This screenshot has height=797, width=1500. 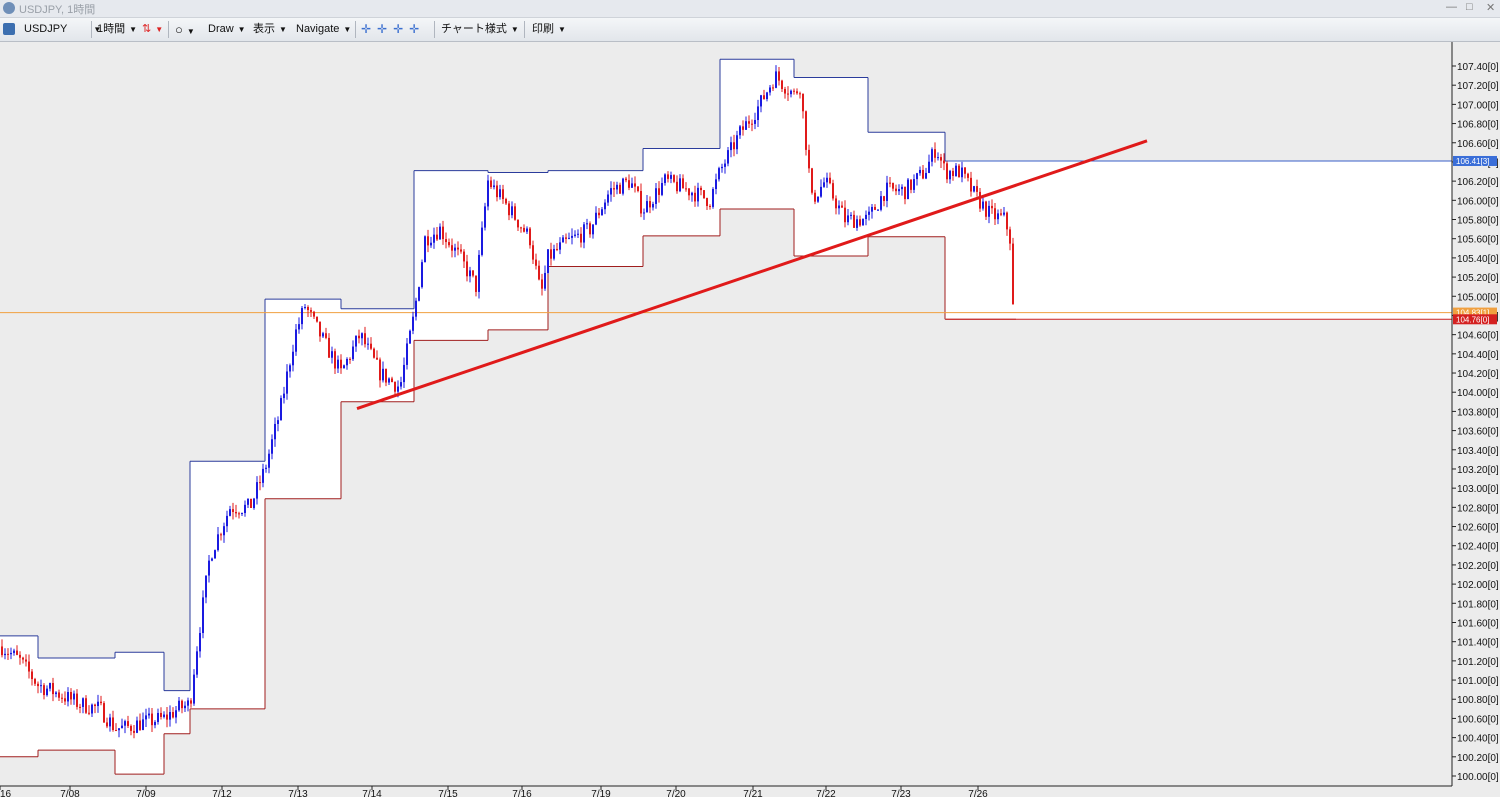 I want to click on draw-menu: Draw ▼, so click(x=227, y=29).